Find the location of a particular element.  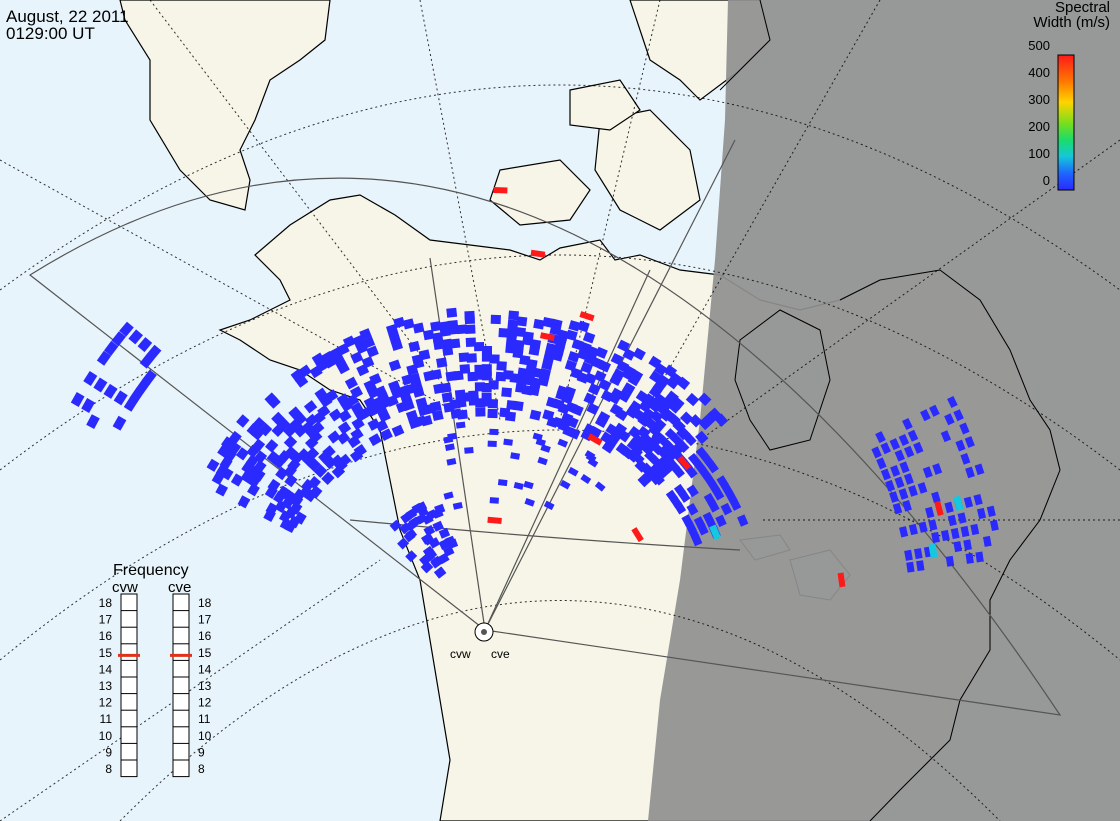

colorbar-ticks: 500 400 300 200 100 0 is located at coordinates (1039, 113).